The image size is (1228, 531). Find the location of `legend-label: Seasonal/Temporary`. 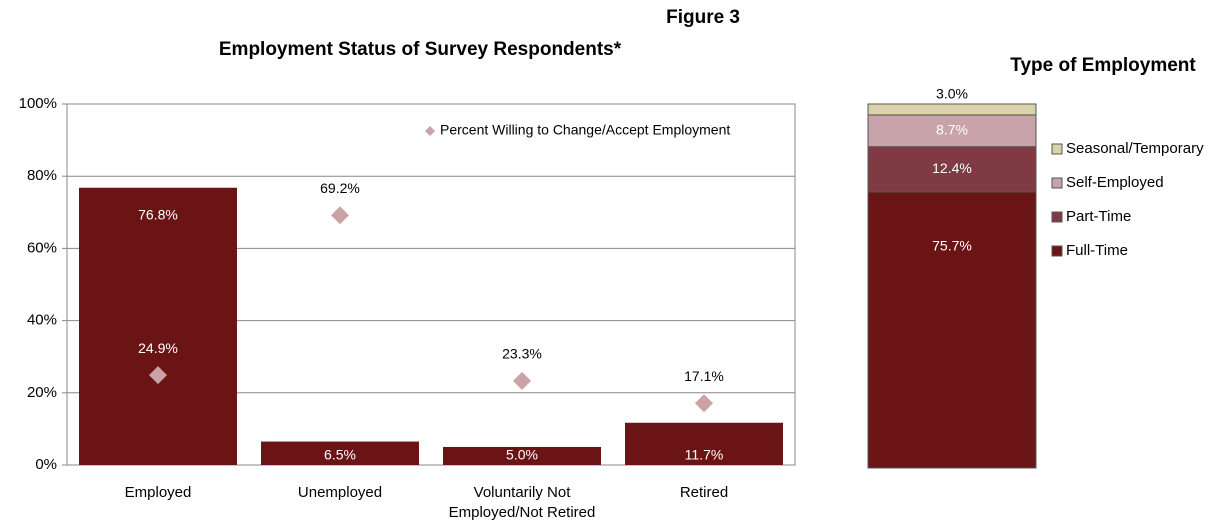

legend-label: Seasonal/Temporary is located at coordinates (1135, 148).